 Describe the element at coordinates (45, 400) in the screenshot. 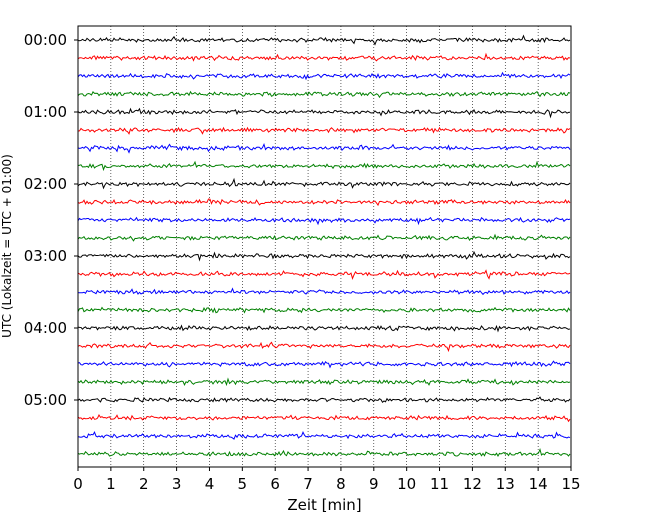

I see `y-tick-label: 05:00` at that location.